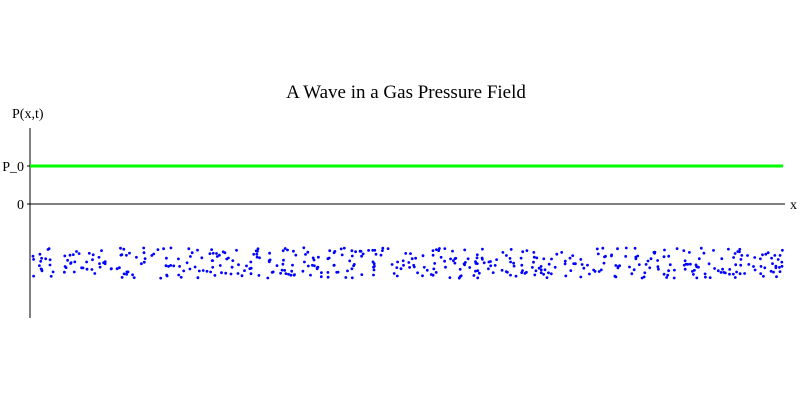 This screenshot has width=800, height=405. Describe the element at coordinates (20, 205) in the screenshot. I see `y-tick-label: 0` at that location.